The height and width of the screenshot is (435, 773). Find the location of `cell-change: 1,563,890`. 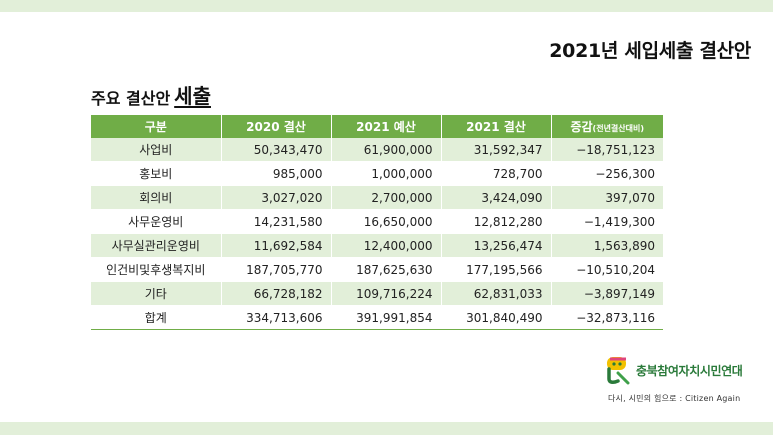

cell-change: 1,563,890 is located at coordinates (607, 245).